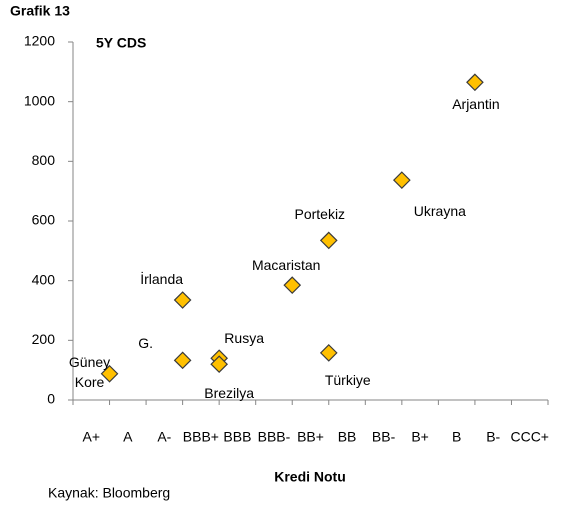 This screenshot has width=573, height=506. I want to click on point-label: Türkiye, so click(347, 379).